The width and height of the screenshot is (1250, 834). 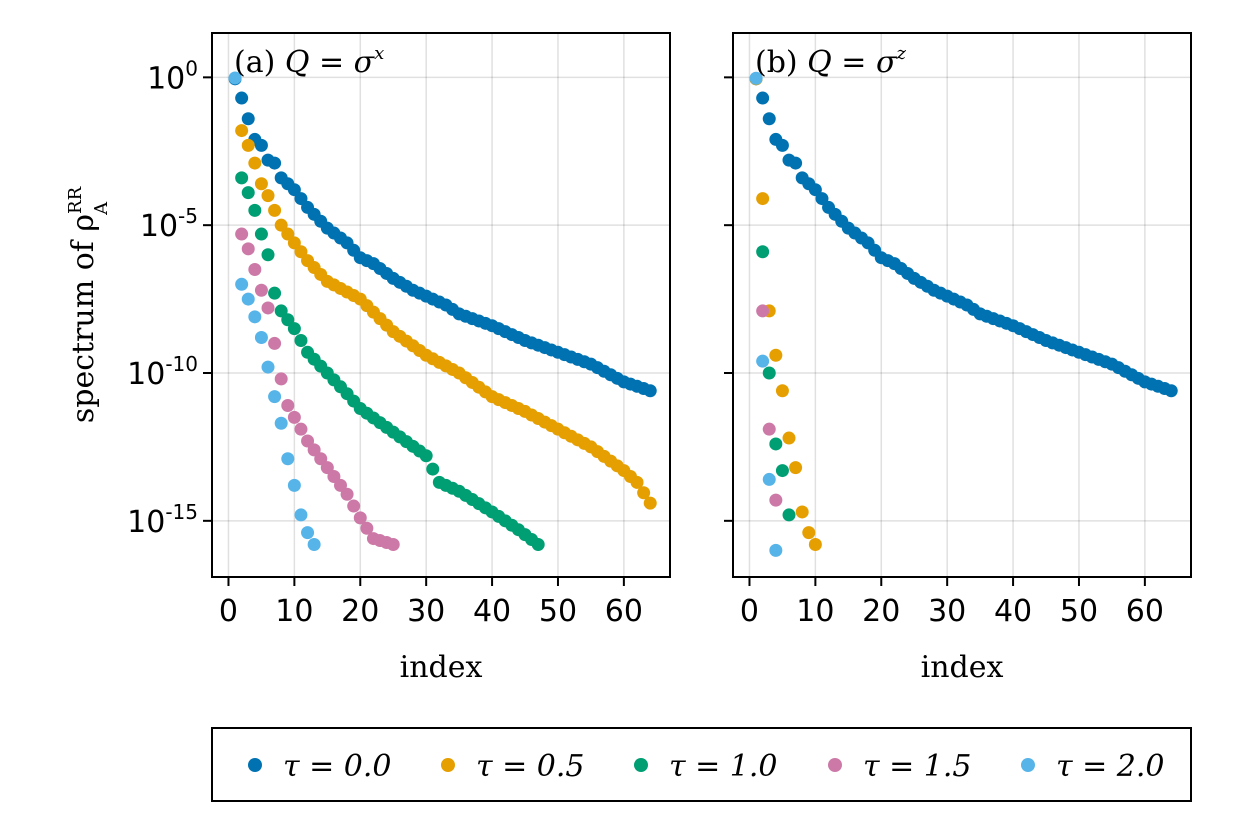 What do you see at coordinates (162, 297) in the screenshot?
I see `y-tick-labels-a: 10⁰ 10⁻⁵ 10⁻¹⁰ 10⁻¹⁵` at bounding box center [162, 297].